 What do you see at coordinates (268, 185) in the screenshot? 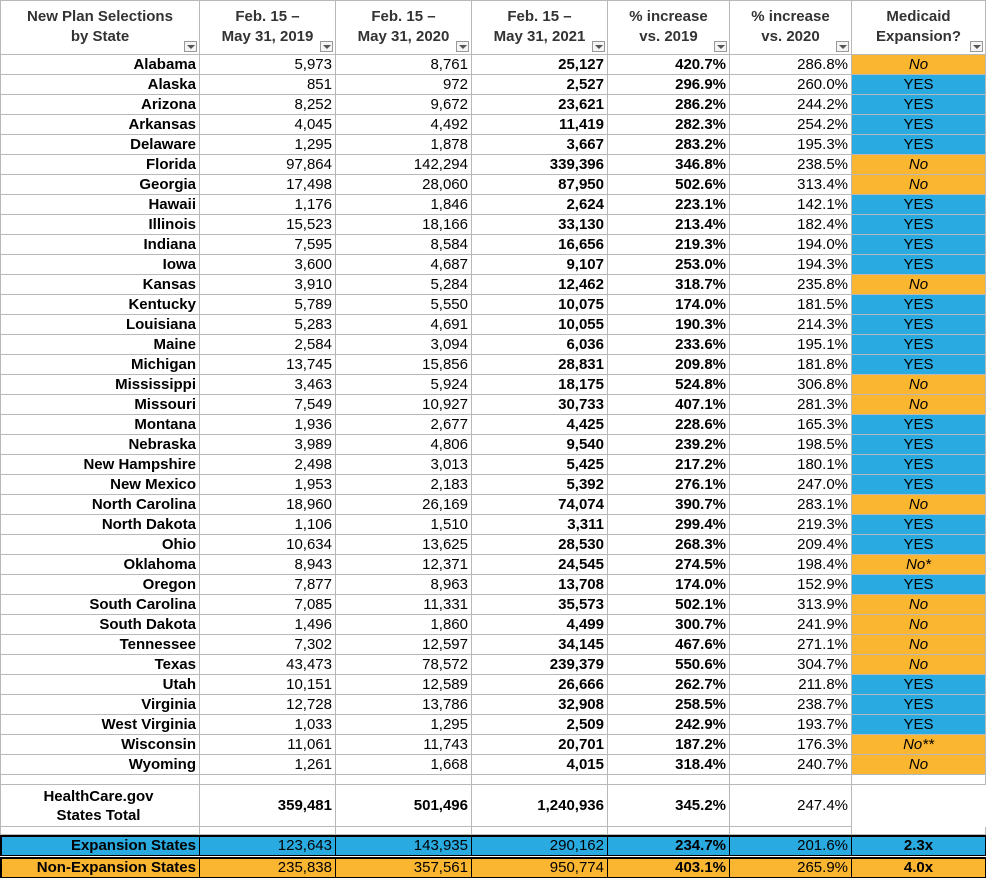
I see `data-cell: 17,498` at bounding box center [268, 185].